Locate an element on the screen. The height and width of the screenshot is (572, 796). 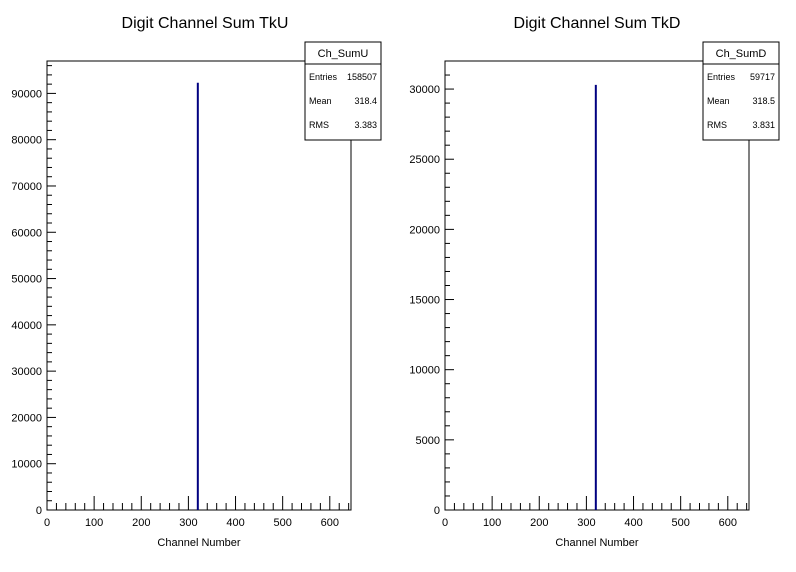
y-tick-label: 90000 is located at coordinates (26, 94).